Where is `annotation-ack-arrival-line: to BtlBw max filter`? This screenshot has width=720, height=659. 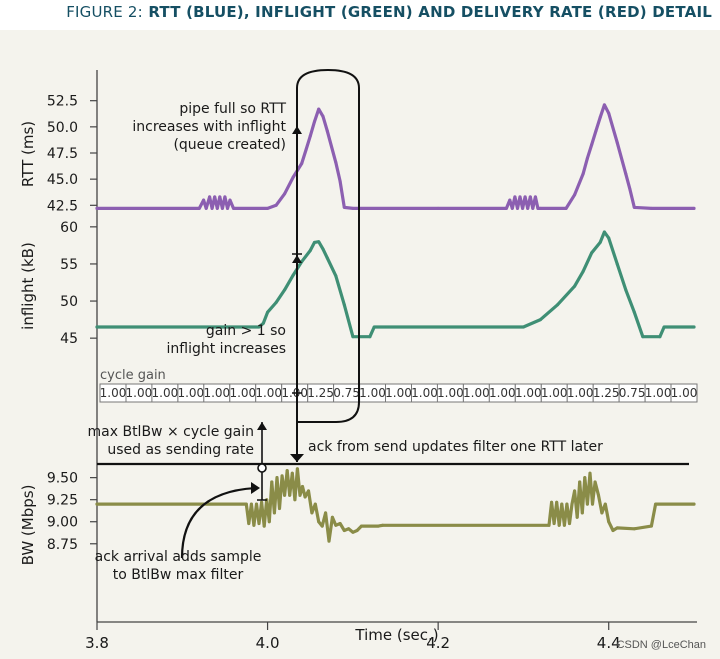 annotation-ack-arrival-line: to BtlBw max filter is located at coordinates (178, 575).